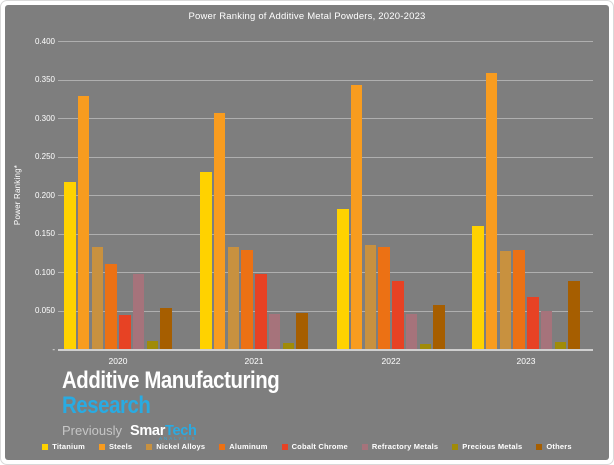  Describe the element at coordinates (274, 331) in the screenshot. I see `bar-refractory-metals-2021` at that location.